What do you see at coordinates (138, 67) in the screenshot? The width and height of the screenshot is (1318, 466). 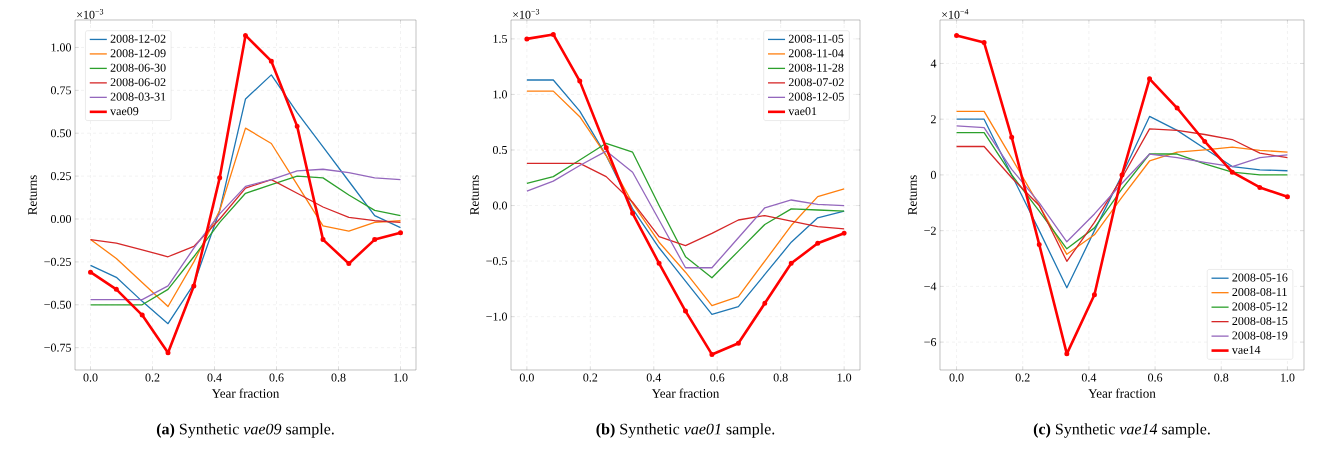 I see `legend-label: 2008-06-30` at bounding box center [138, 67].